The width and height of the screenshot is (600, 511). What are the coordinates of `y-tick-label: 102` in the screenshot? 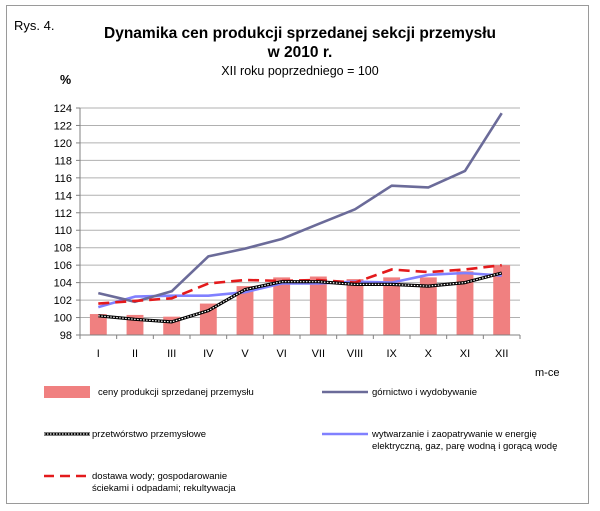 It's located at (63, 301).